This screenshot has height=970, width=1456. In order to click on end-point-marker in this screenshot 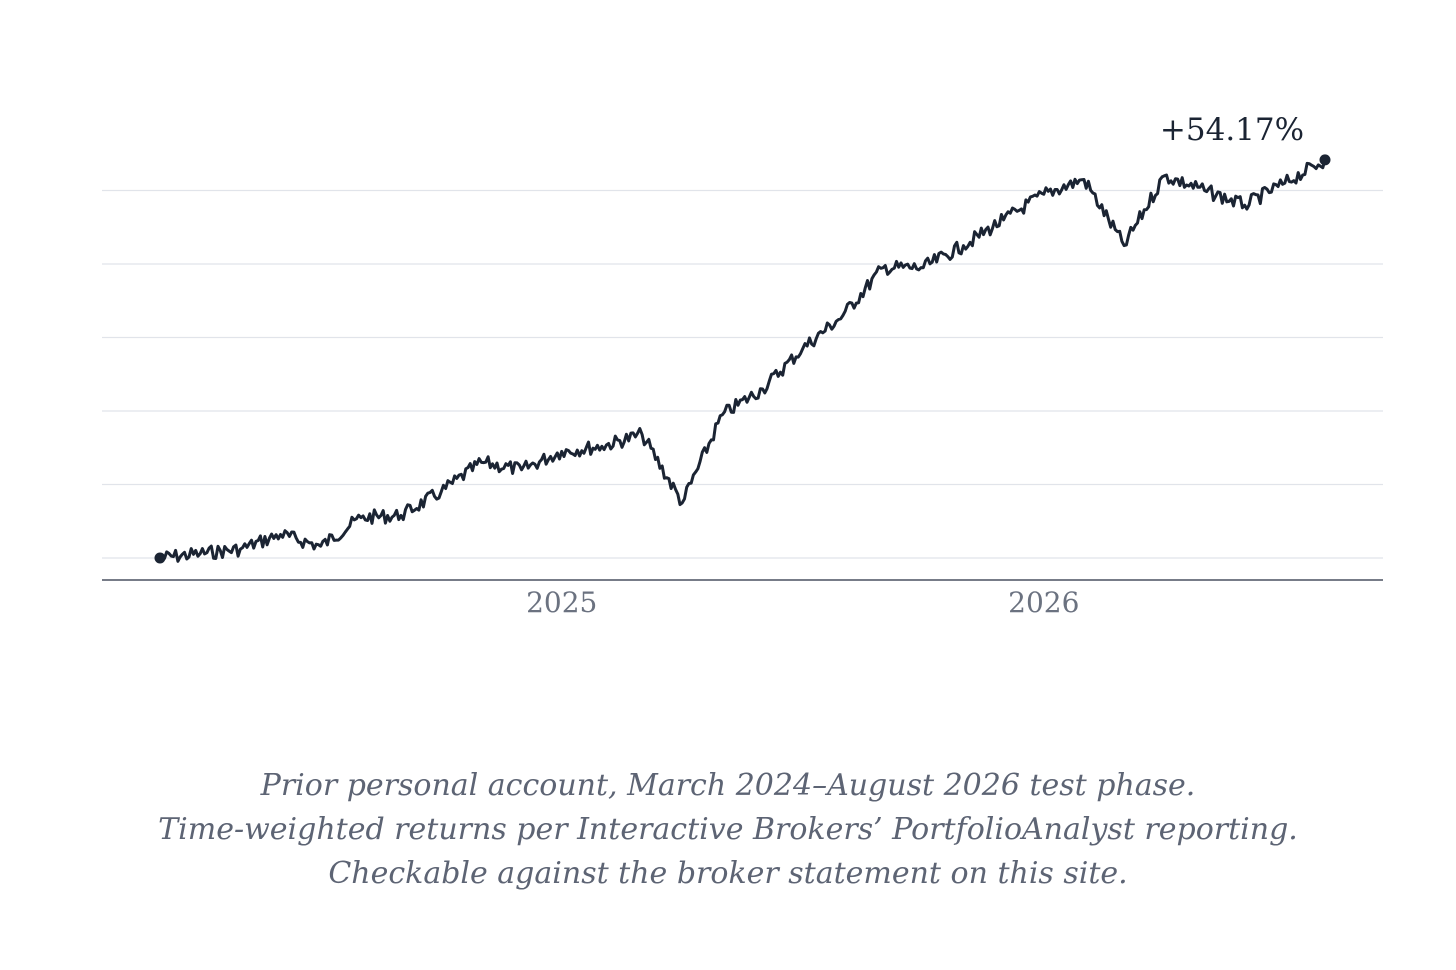, I will do `click(1325, 160)`.